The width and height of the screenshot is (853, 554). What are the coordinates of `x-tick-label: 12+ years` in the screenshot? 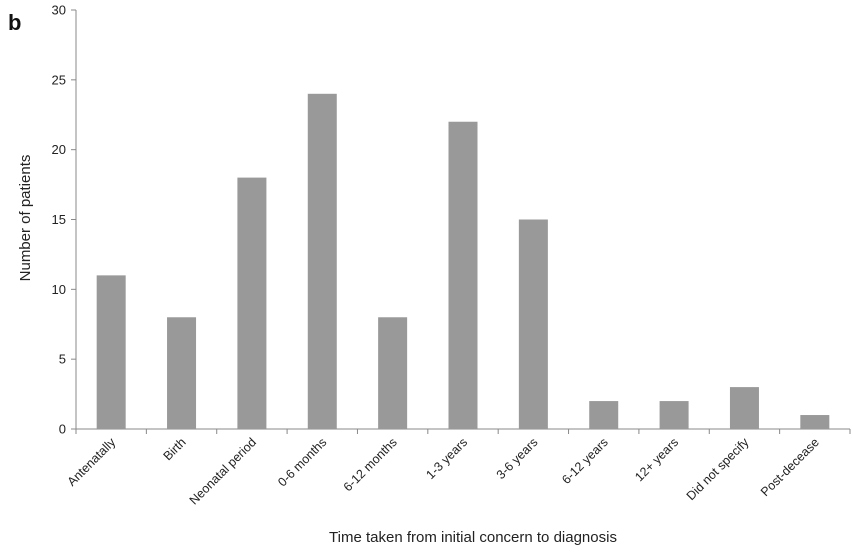 It's located at (656, 459).